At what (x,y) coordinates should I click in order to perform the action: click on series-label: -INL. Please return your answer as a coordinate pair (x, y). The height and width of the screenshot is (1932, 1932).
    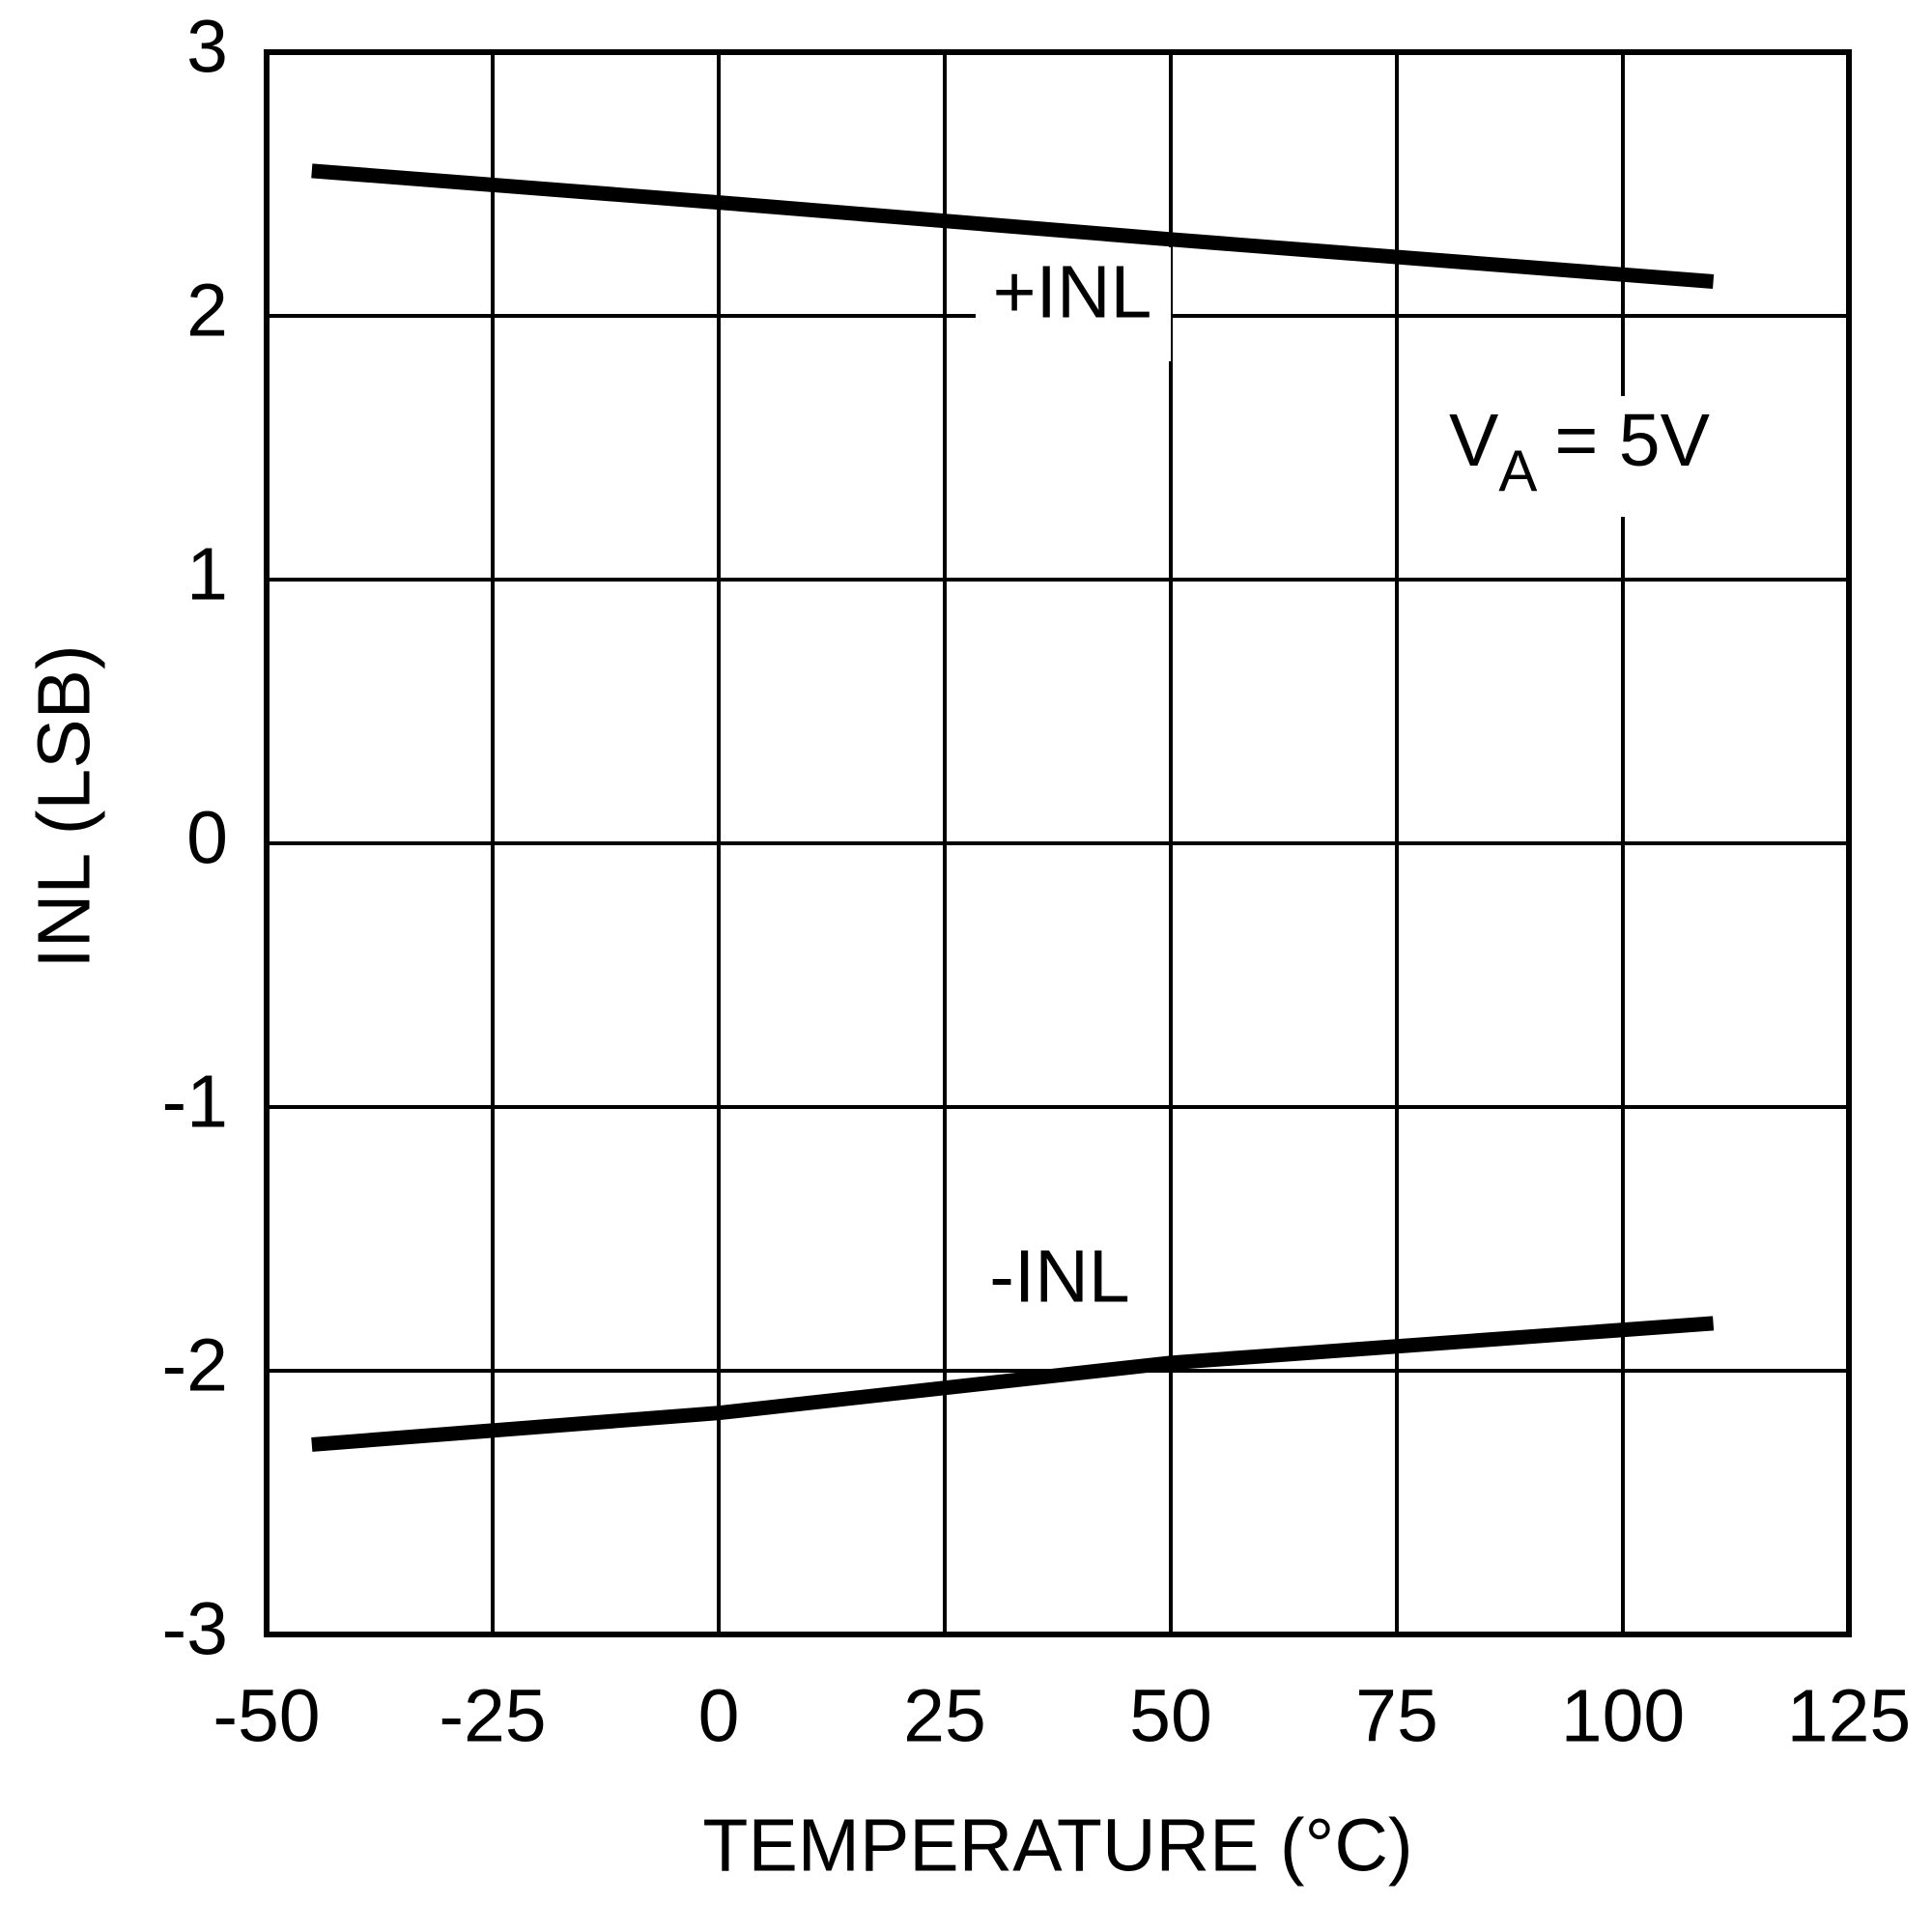
    Looking at the image, I should click on (1059, 1276).